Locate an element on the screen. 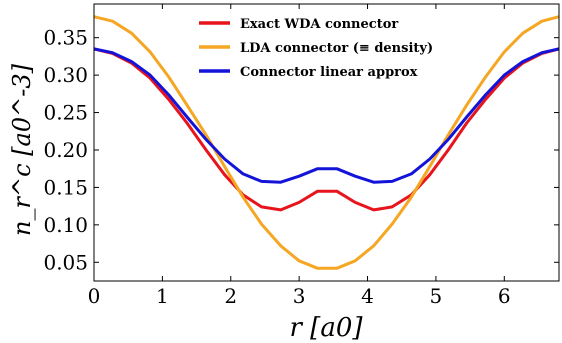  y-tick-label: 0.25 is located at coordinates (65, 113).